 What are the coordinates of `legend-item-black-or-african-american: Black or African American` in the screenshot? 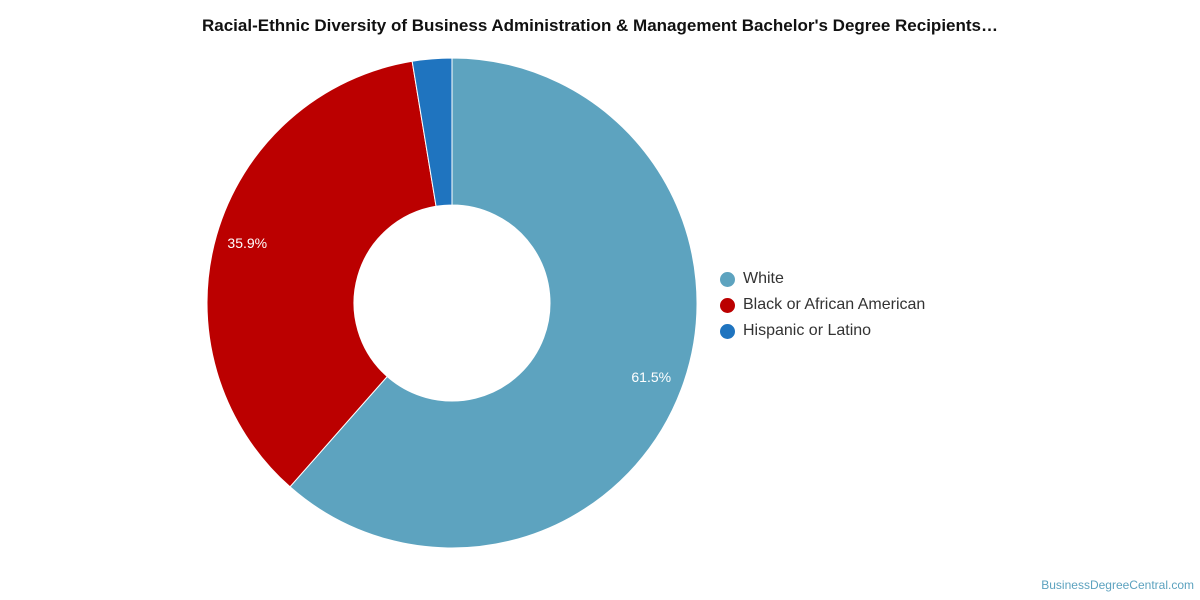 It's located at (822, 305).